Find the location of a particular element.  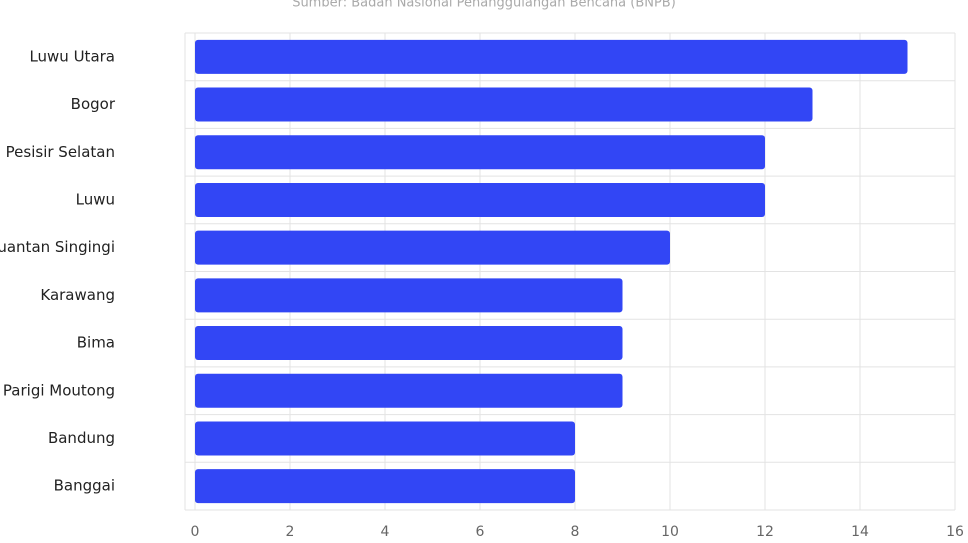

y-tick-label: Parigi Moutong is located at coordinates (59, 390).